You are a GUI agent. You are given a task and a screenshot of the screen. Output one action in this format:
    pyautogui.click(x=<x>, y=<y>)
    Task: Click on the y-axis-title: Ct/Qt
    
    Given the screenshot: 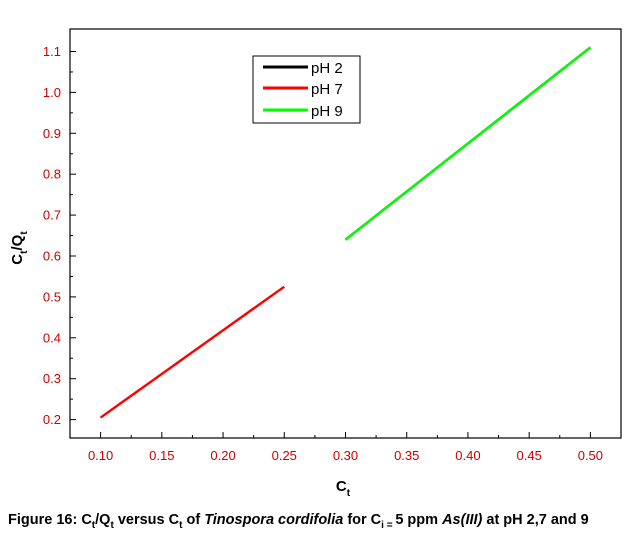 What is the action you would take?
    pyautogui.click(x=19, y=248)
    